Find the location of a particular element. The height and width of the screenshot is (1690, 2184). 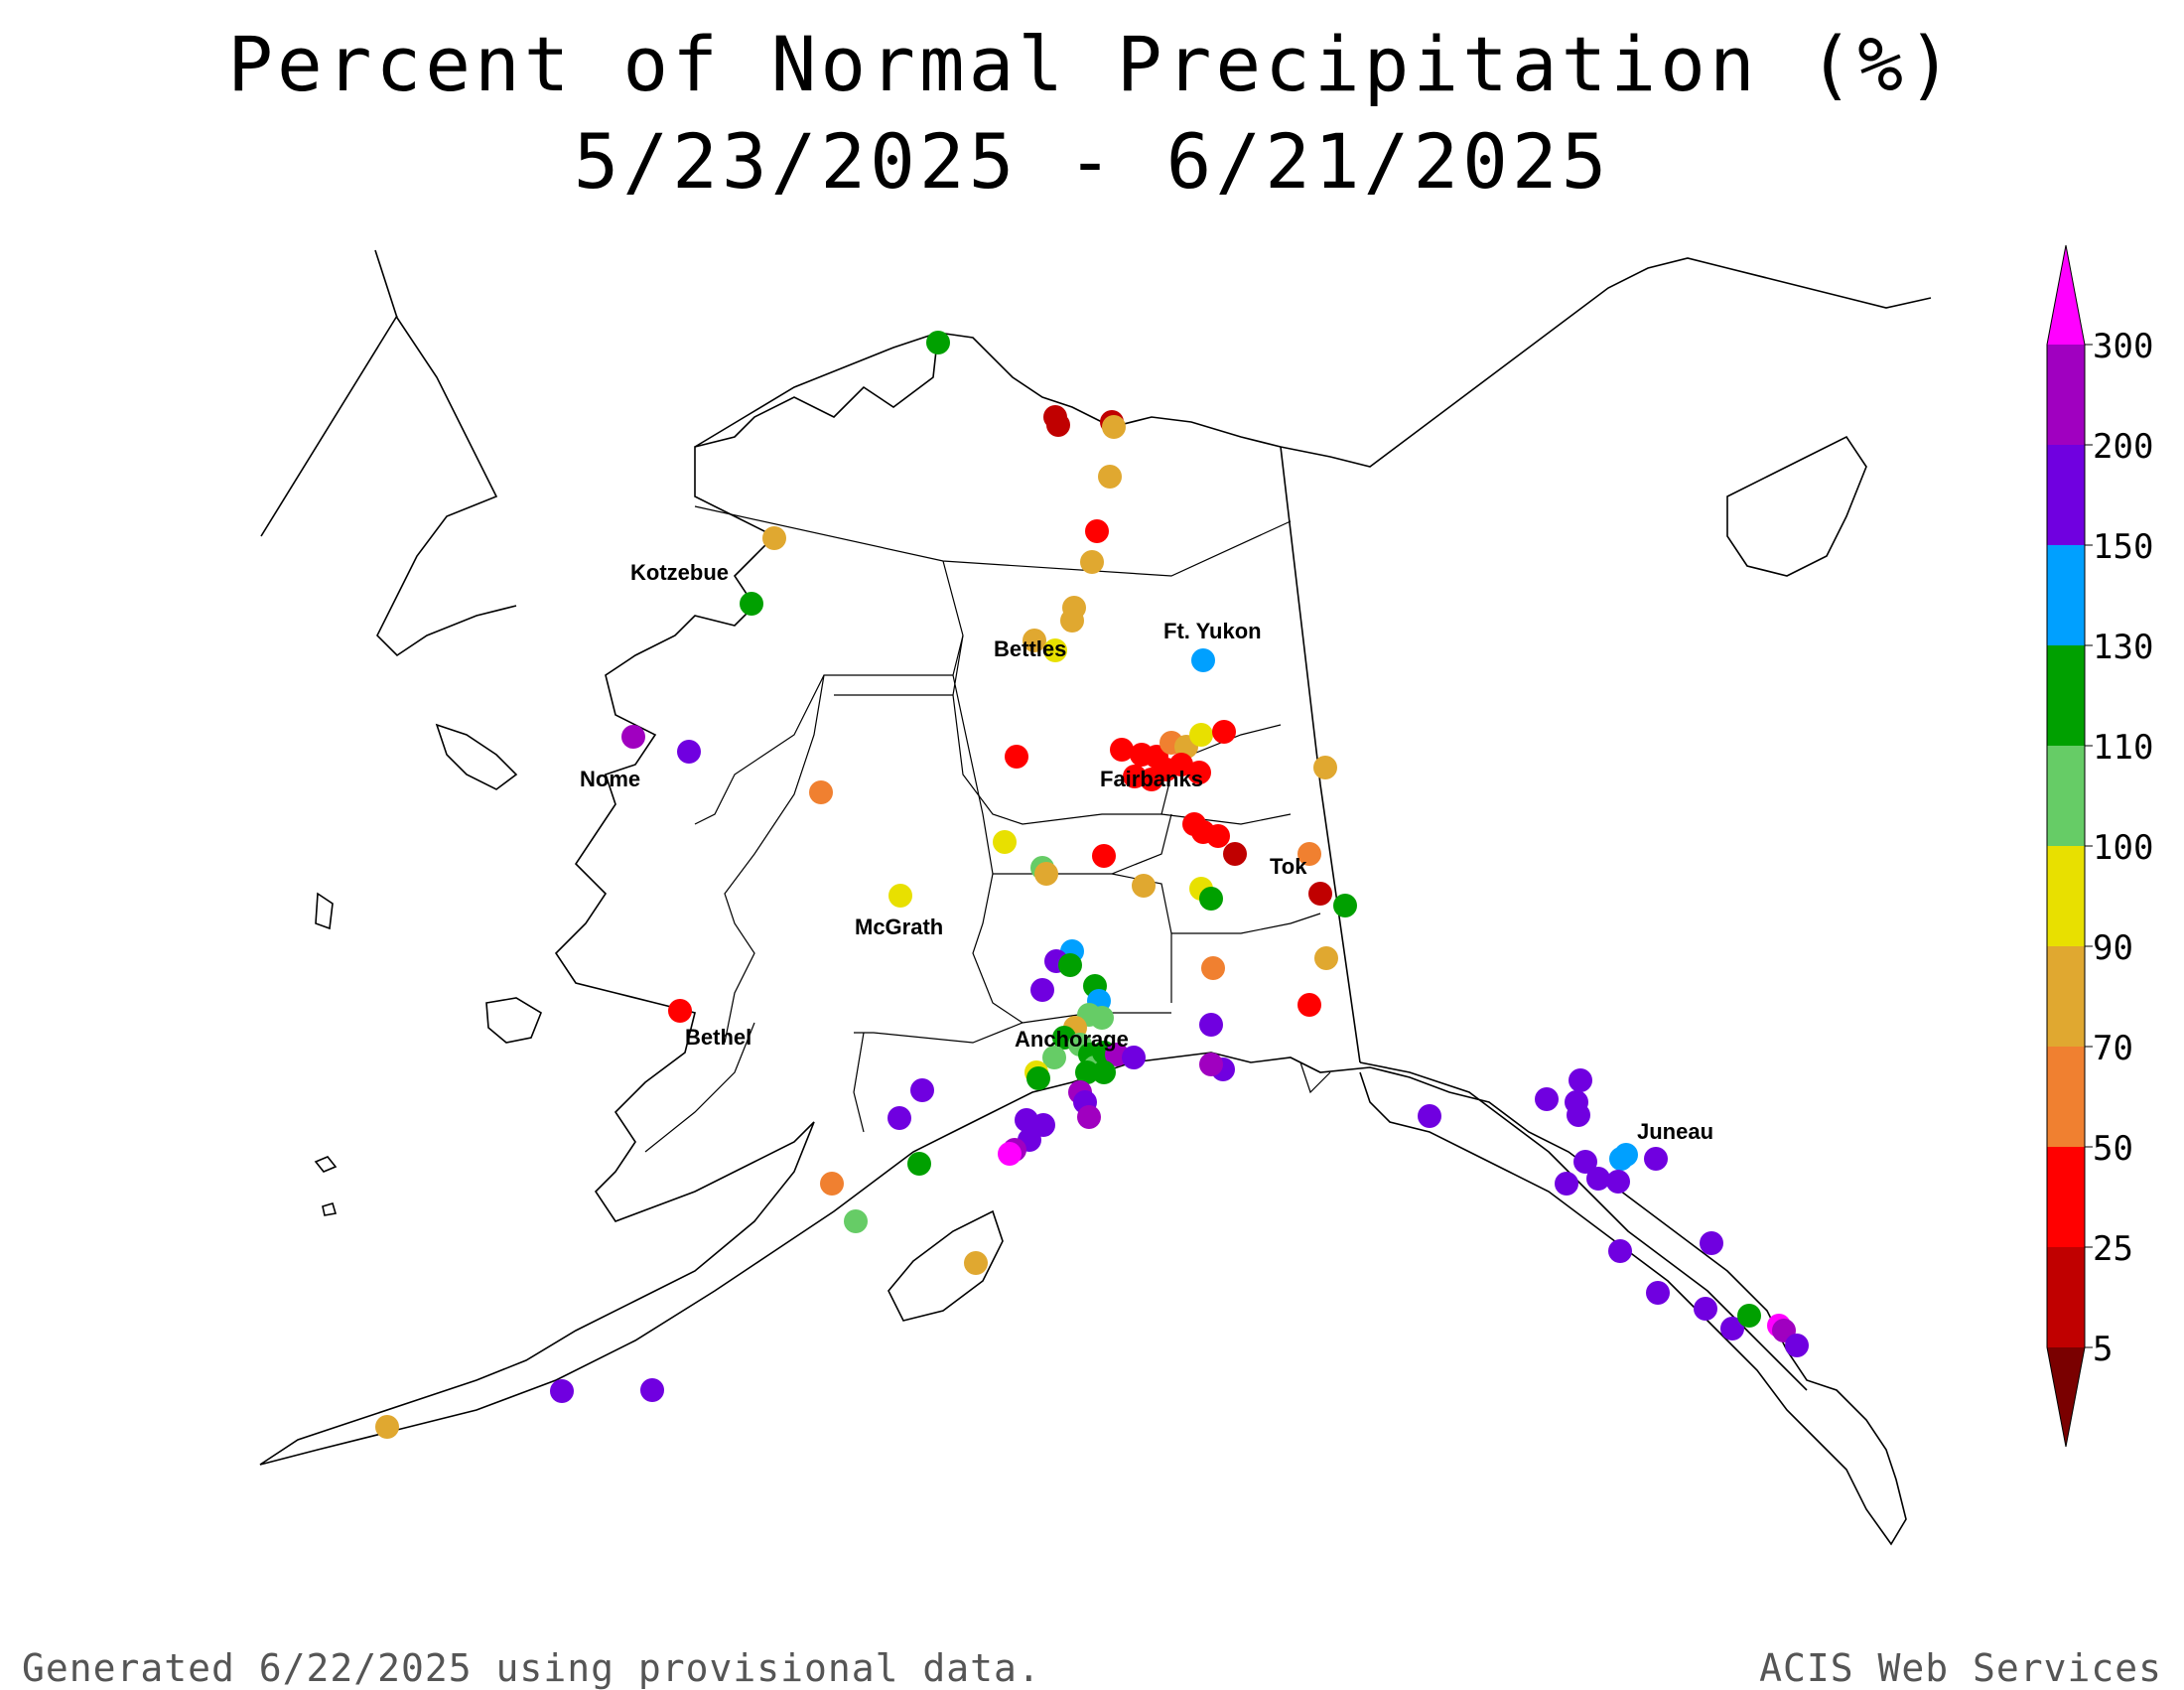

colorbar-tick-label: 100 is located at coordinates (2123, 848).